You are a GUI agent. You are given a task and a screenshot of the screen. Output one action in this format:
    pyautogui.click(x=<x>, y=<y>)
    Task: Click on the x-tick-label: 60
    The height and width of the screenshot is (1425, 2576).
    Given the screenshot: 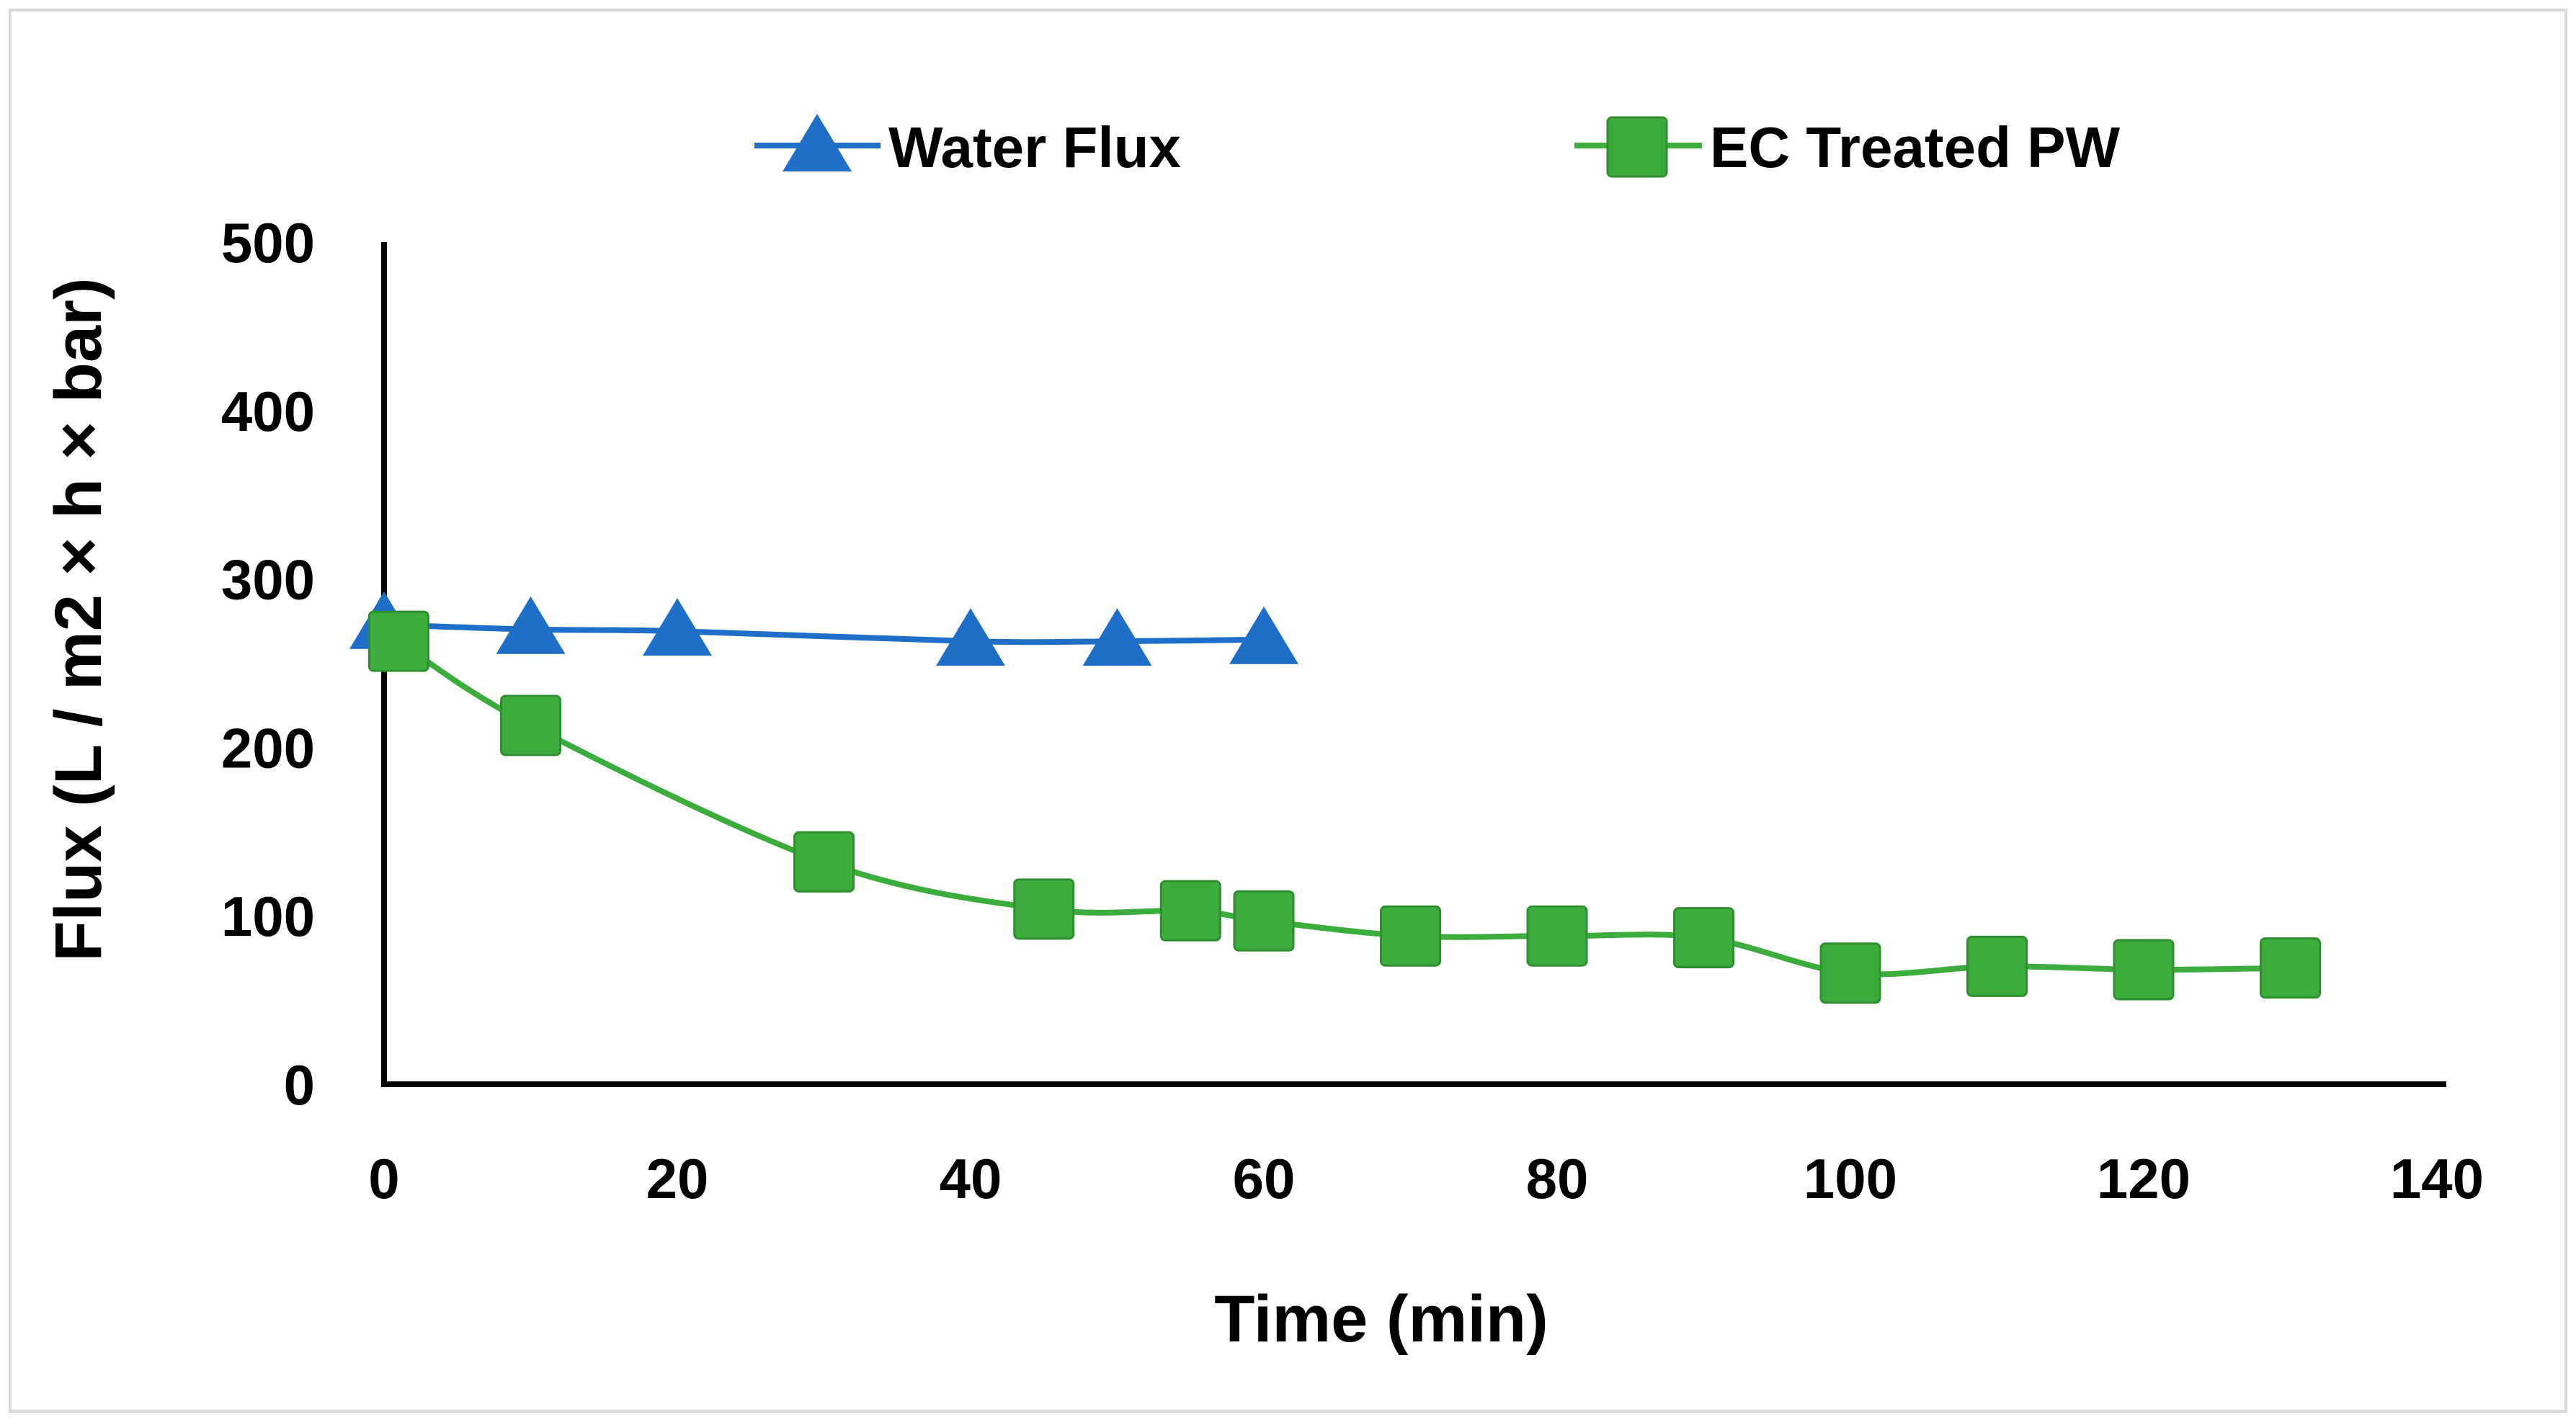 What is the action you would take?
    pyautogui.click(x=1264, y=1178)
    